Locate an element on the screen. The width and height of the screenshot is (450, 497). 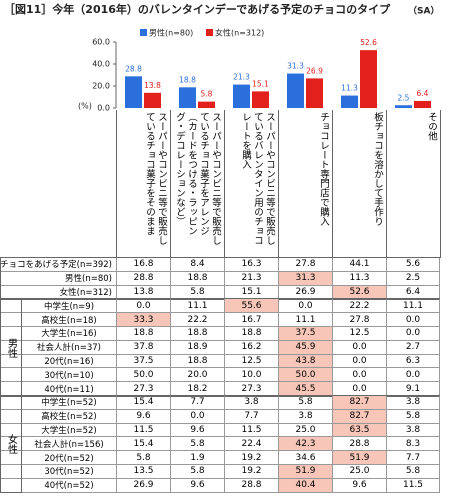
table-row: 20代(n=52) 5.8 1.9 19.2 34.6 51.9 7.7 is located at coordinates (220, 458).